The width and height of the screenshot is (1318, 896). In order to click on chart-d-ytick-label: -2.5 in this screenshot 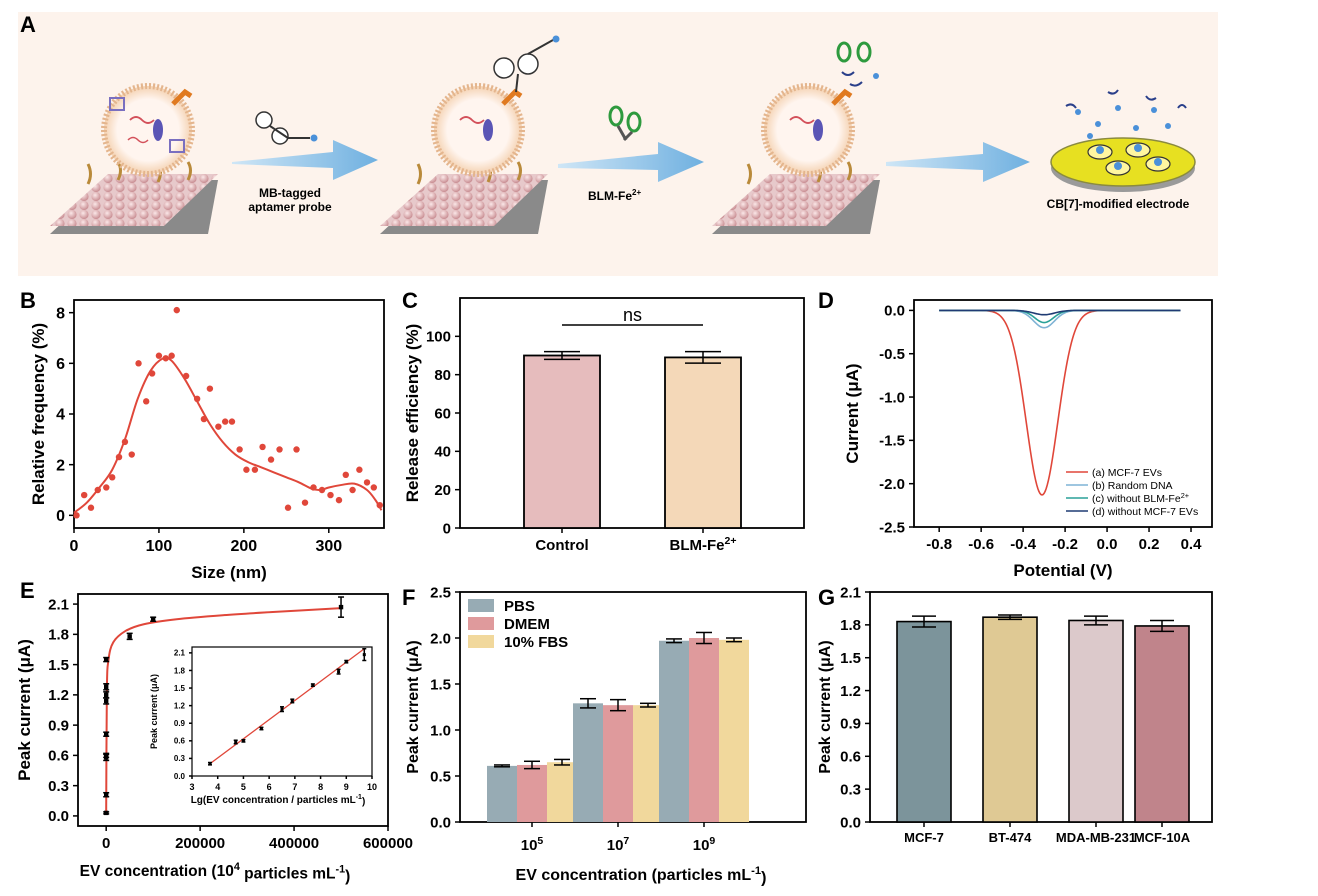, I will do `click(892, 527)`.